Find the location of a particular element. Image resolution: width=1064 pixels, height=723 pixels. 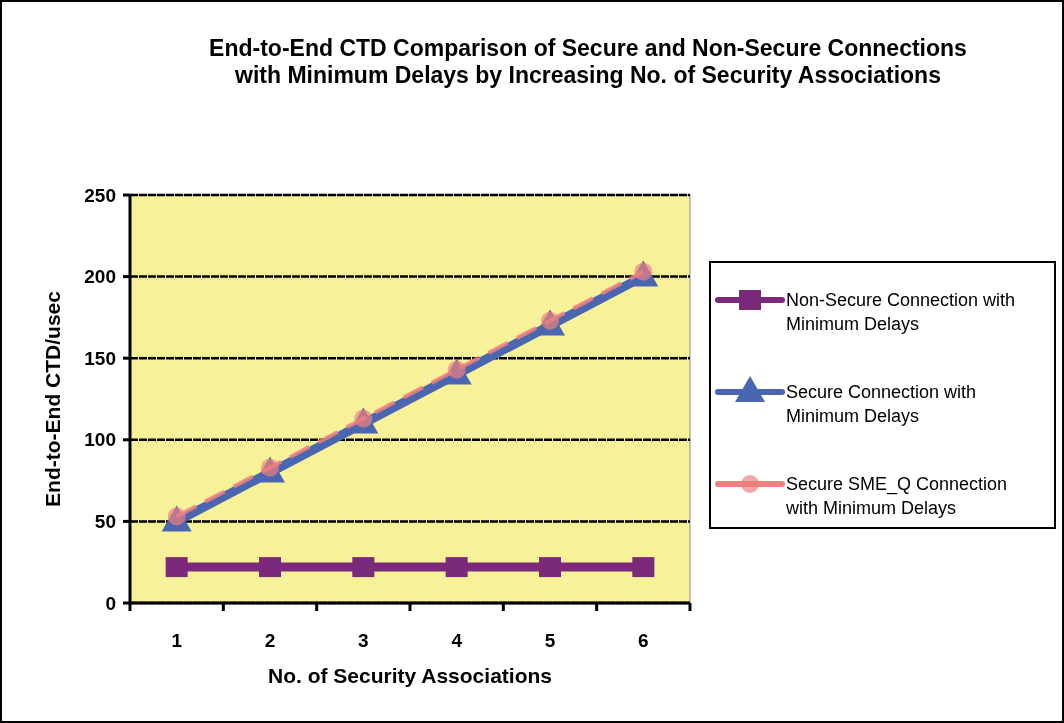

y-tick-label: 150 is located at coordinates (100, 358).